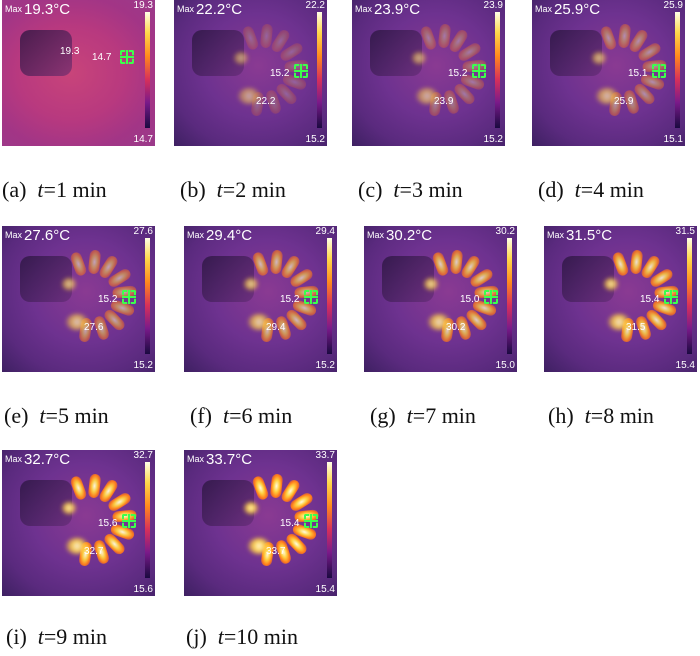 The height and width of the screenshot is (656, 700). Describe the element at coordinates (47, 9) in the screenshot. I see `max-value: 19.3°C` at that location.